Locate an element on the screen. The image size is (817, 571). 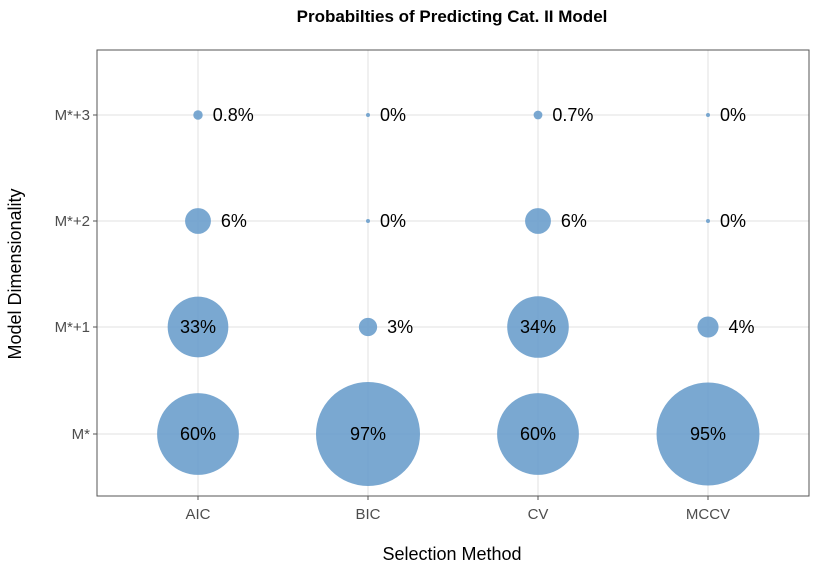
data-label: 95% is located at coordinates (708, 434).